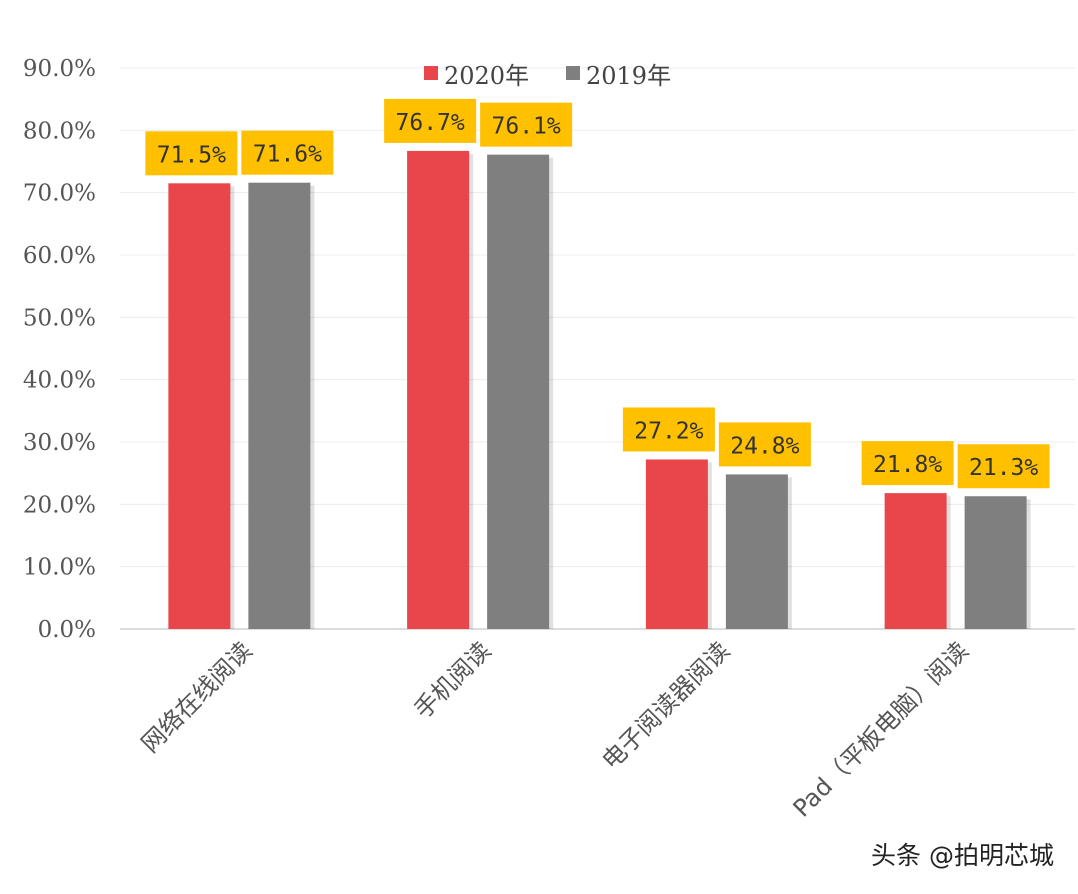 The width and height of the screenshot is (1078, 894). I want to click on x-category-label: 网络在线阅读, so click(197, 697).